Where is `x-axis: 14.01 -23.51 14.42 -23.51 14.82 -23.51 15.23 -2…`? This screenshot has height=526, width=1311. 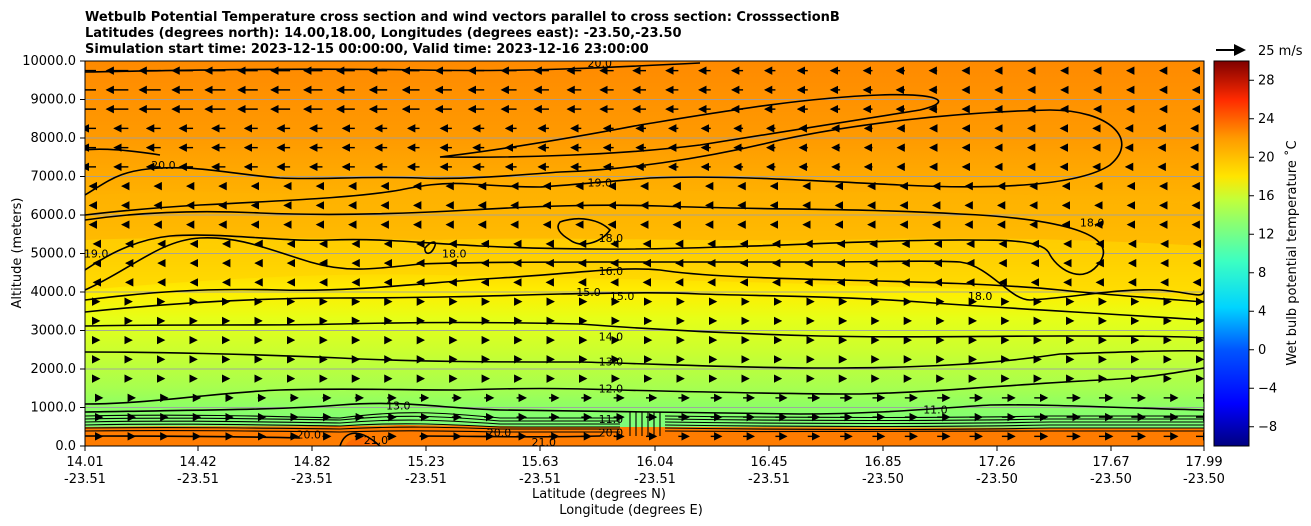
x-axis: 14.01 -23.51 14.42 -23.51 14.82 -23.51 15.23 -2… is located at coordinates (644, 466).